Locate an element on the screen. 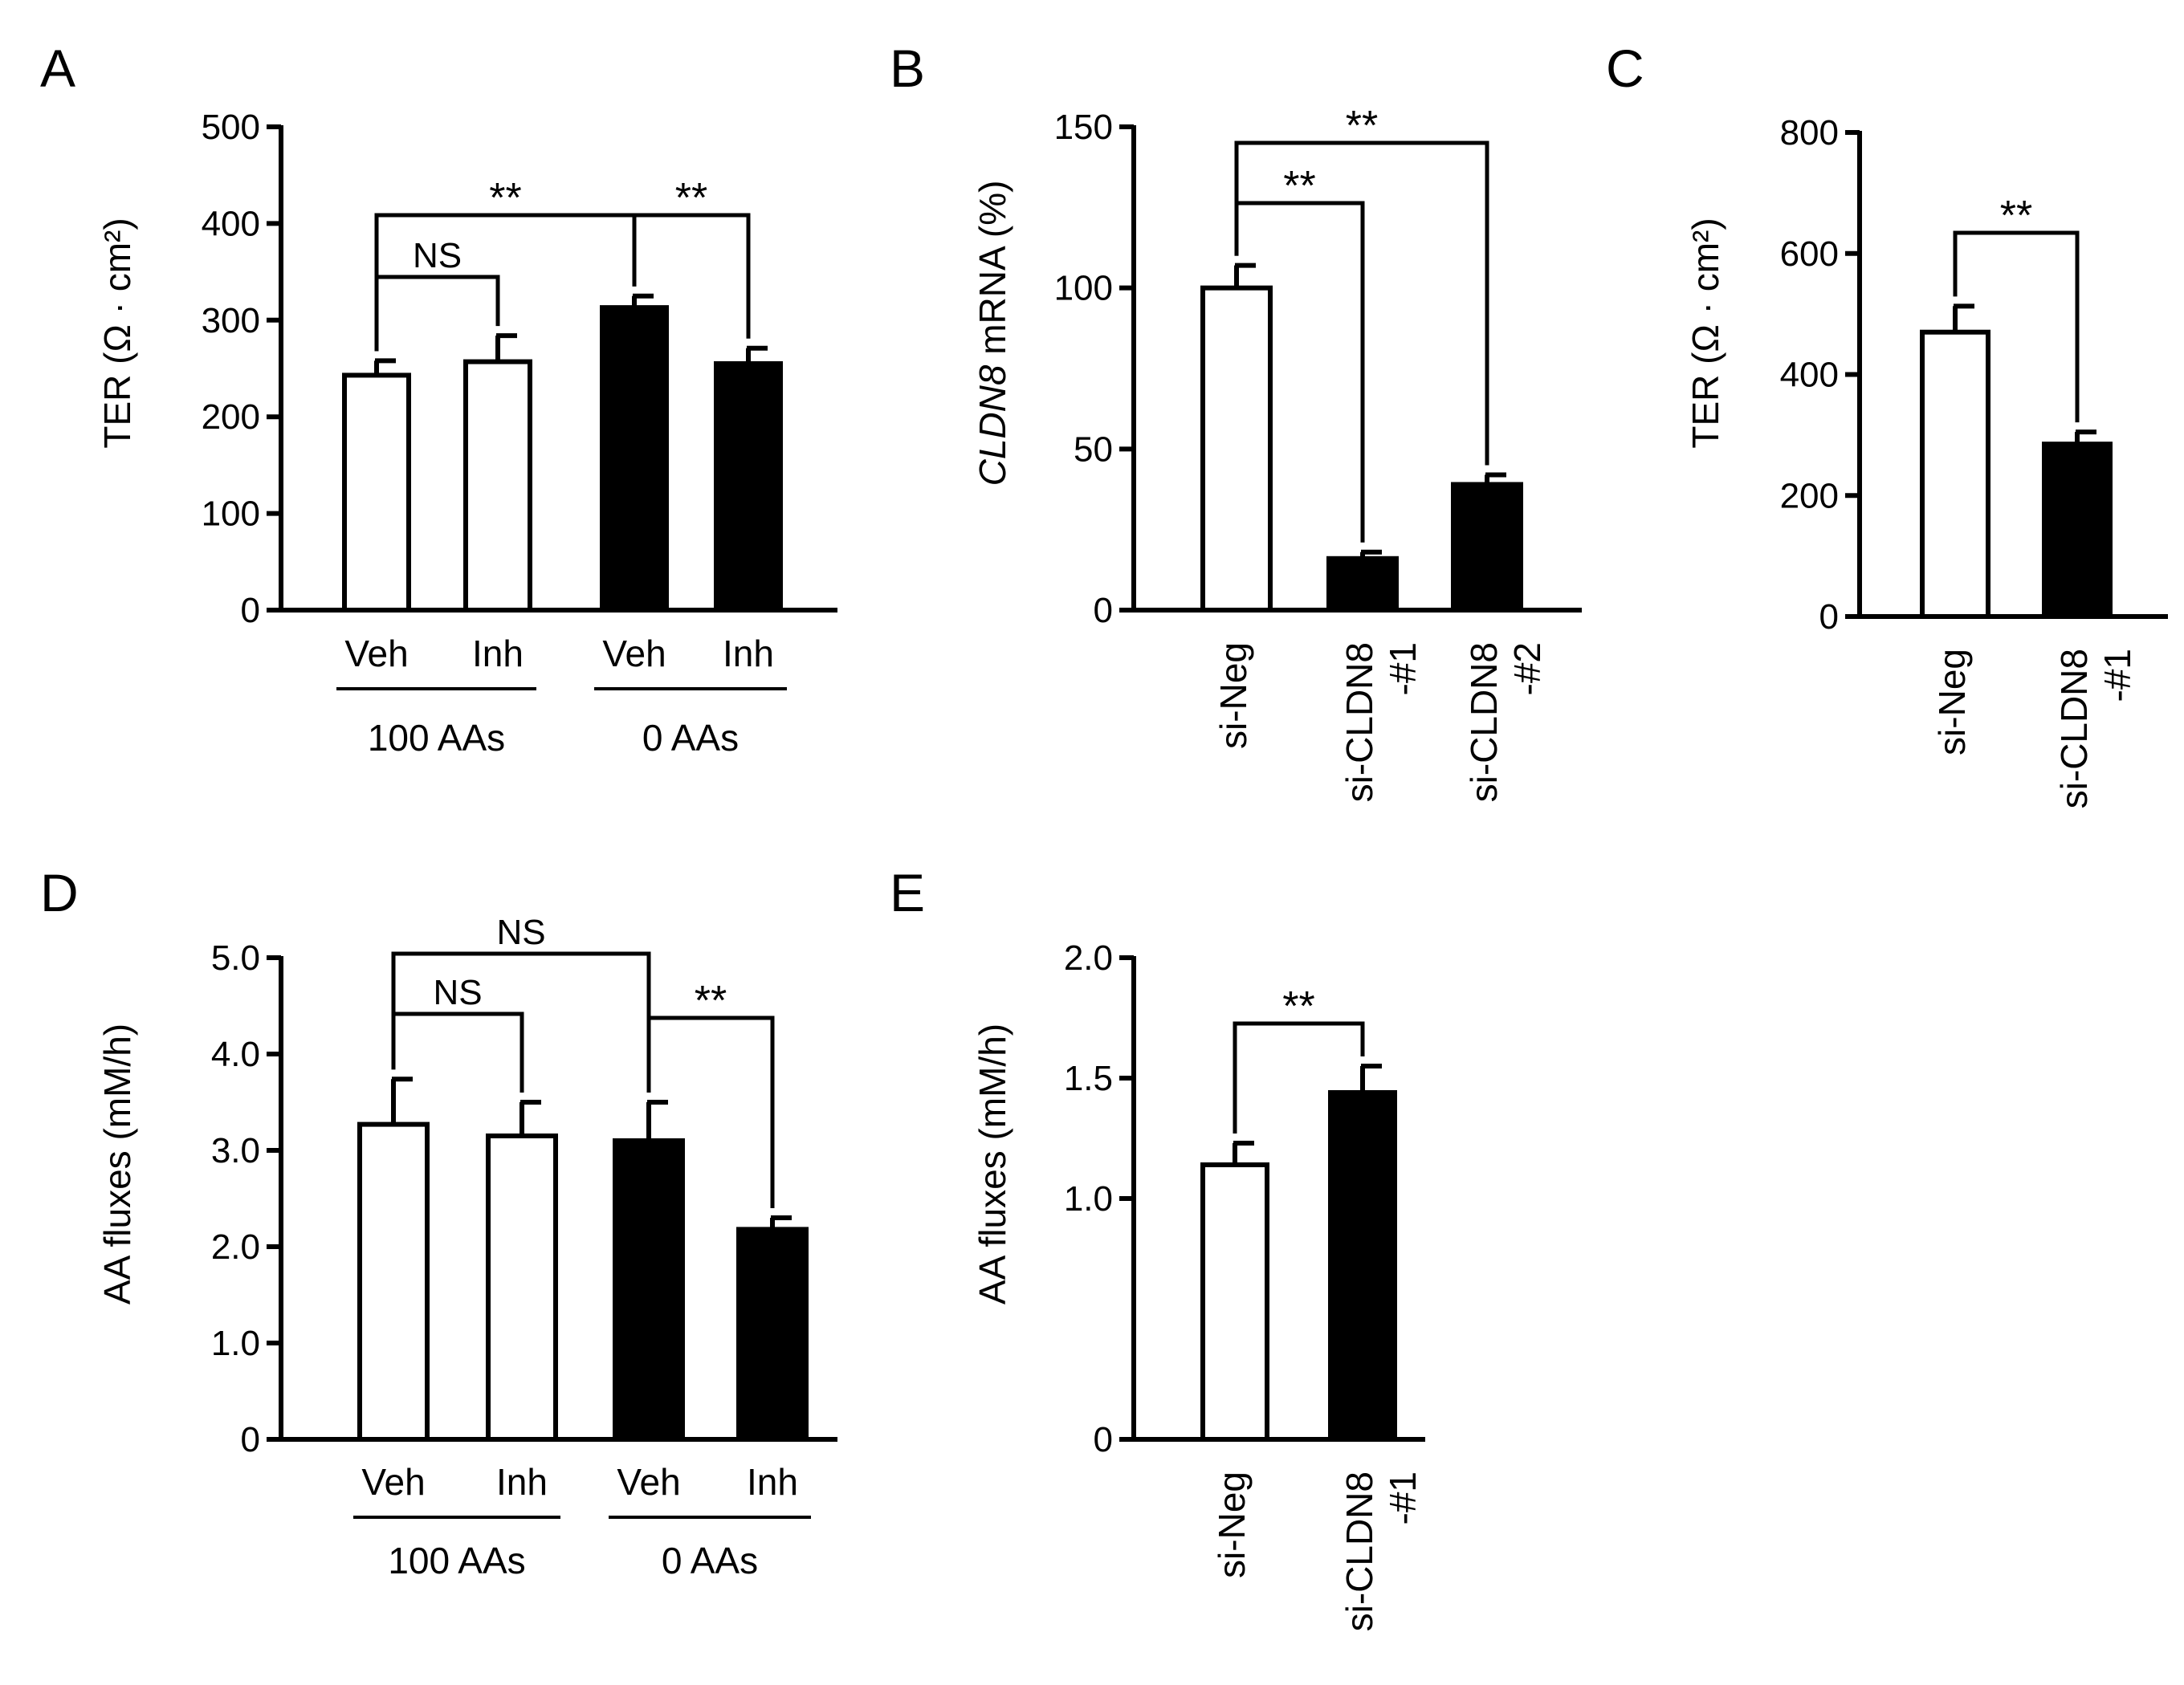 The width and height of the screenshot is (2184, 1685). panel-d-y-tick-label: 1.0 is located at coordinates (235, 1343).